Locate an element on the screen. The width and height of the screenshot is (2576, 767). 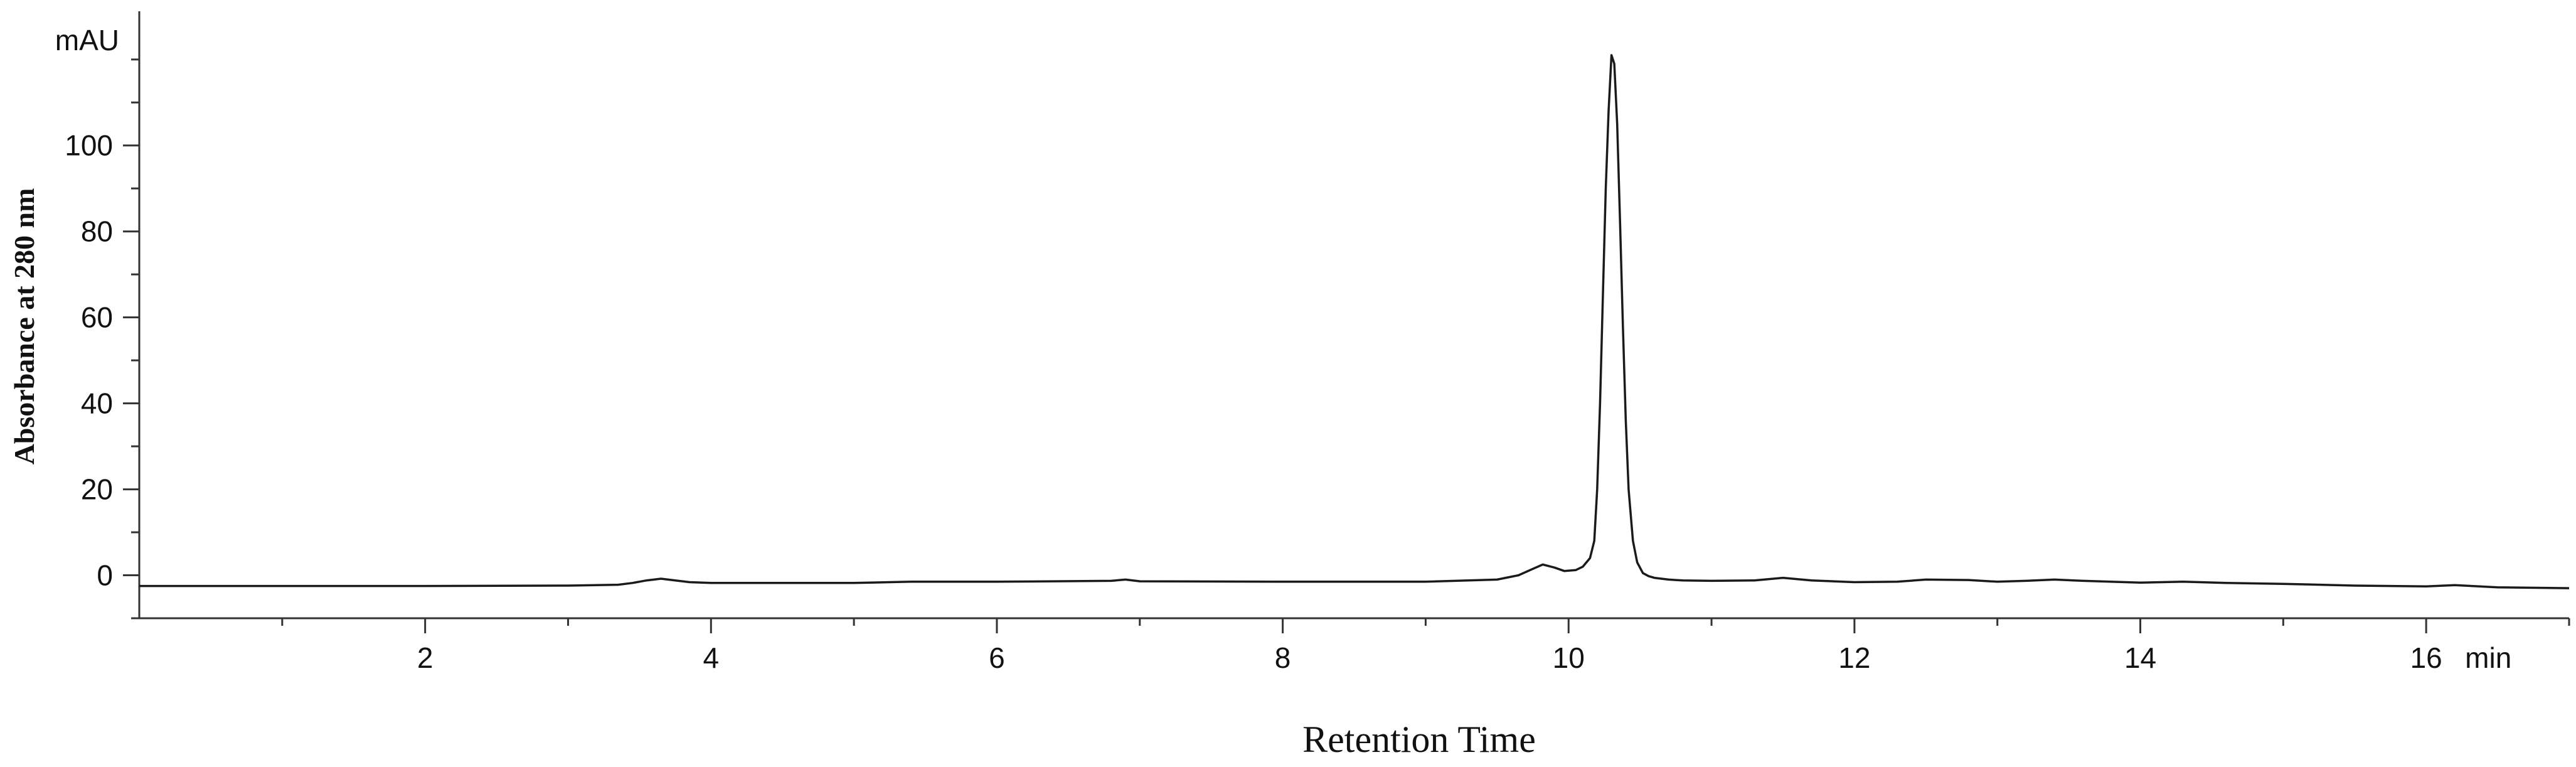
y-tick-label: 0 is located at coordinates (105, 575).